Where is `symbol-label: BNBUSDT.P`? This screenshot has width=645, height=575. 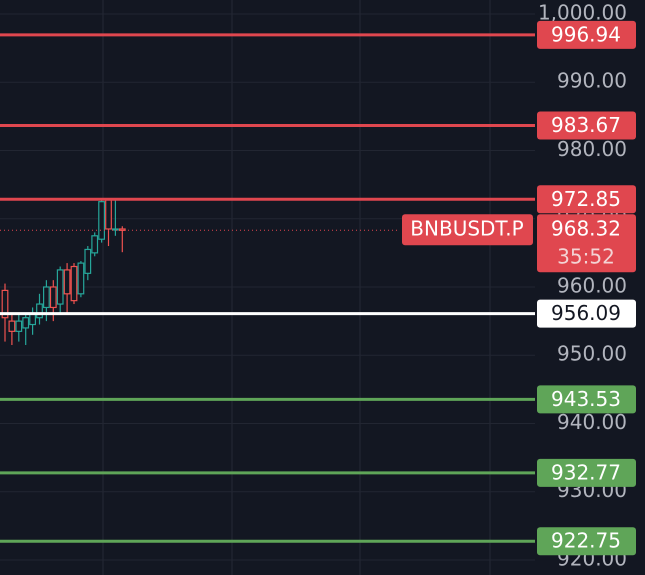 symbol-label: BNBUSDT.P is located at coordinates (466, 229).